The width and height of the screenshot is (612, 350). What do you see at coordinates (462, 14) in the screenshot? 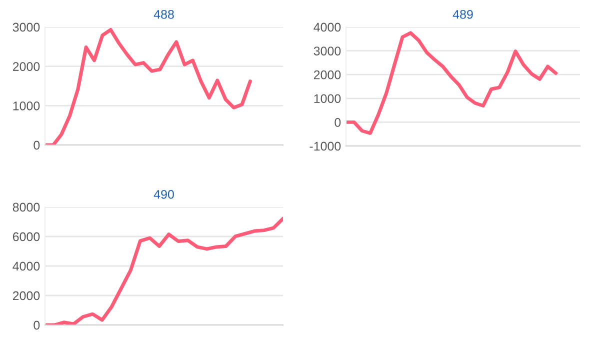
I see `chart-title: 489` at bounding box center [462, 14].